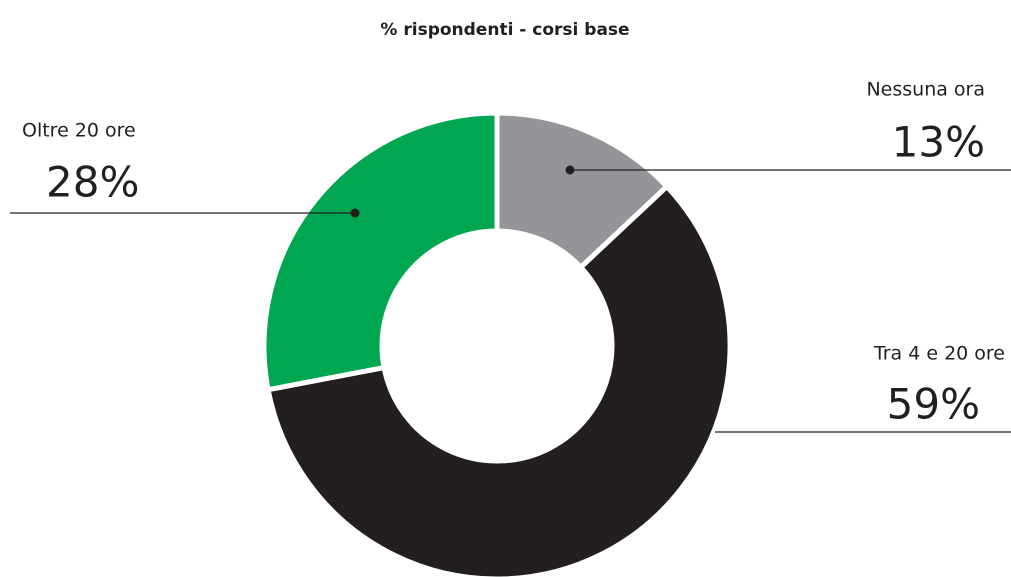 The width and height of the screenshot is (1011, 577). I want to click on slice-label: Tra 4 e 20 ore, so click(939, 354).